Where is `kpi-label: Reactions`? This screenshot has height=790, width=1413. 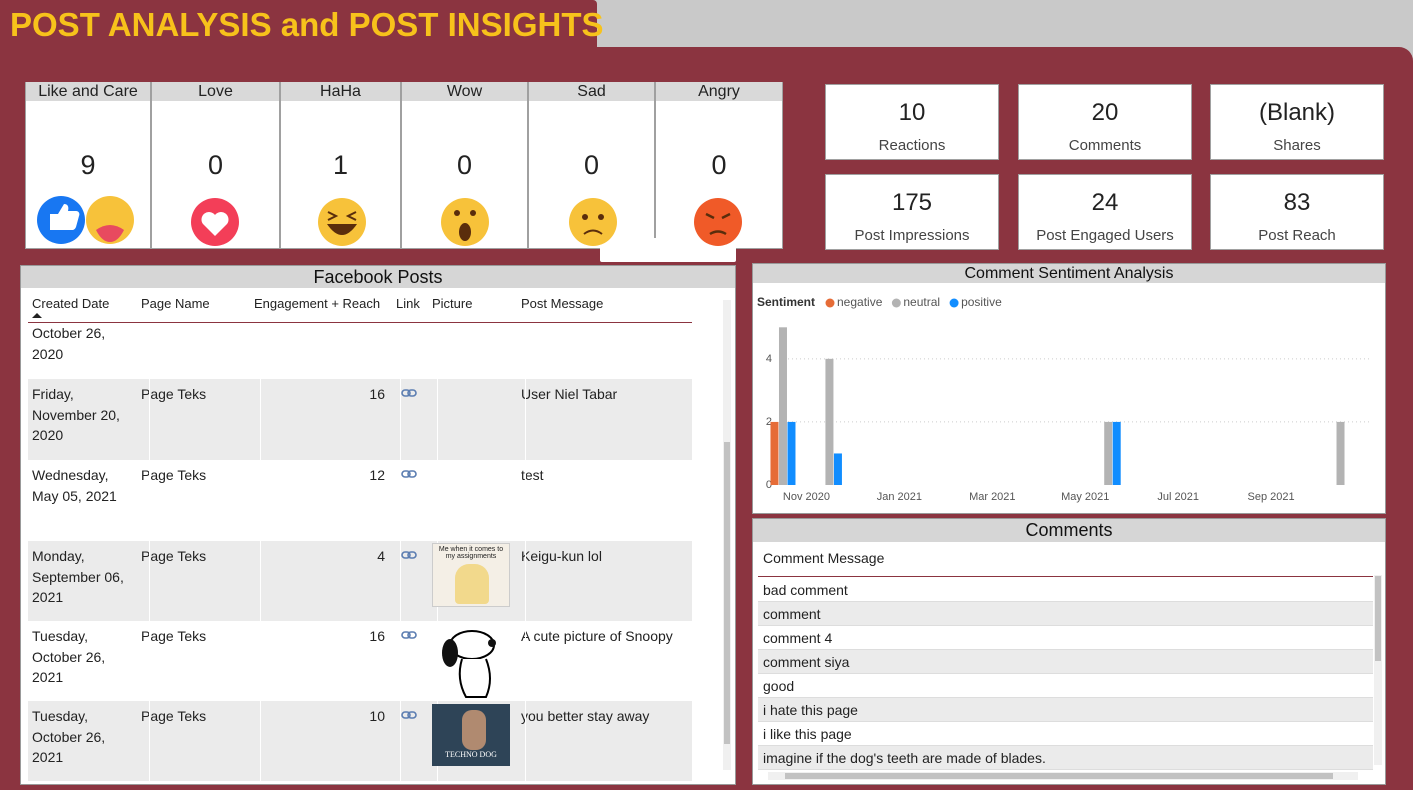 kpi-label: Reactions is located at coordinates (912, 145).